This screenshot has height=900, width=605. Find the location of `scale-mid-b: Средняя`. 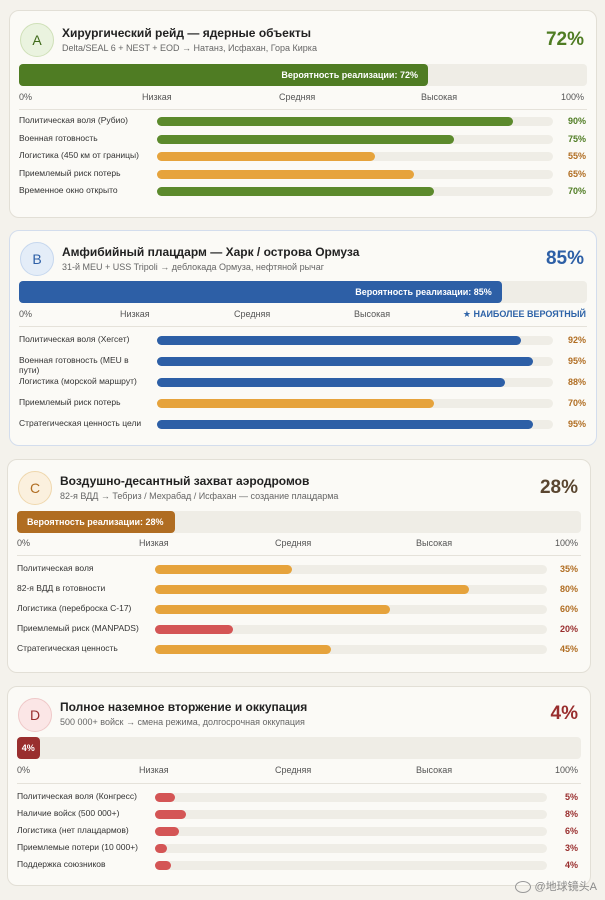

scale-mid-b: Средняя is located at coordinates (252, 314).